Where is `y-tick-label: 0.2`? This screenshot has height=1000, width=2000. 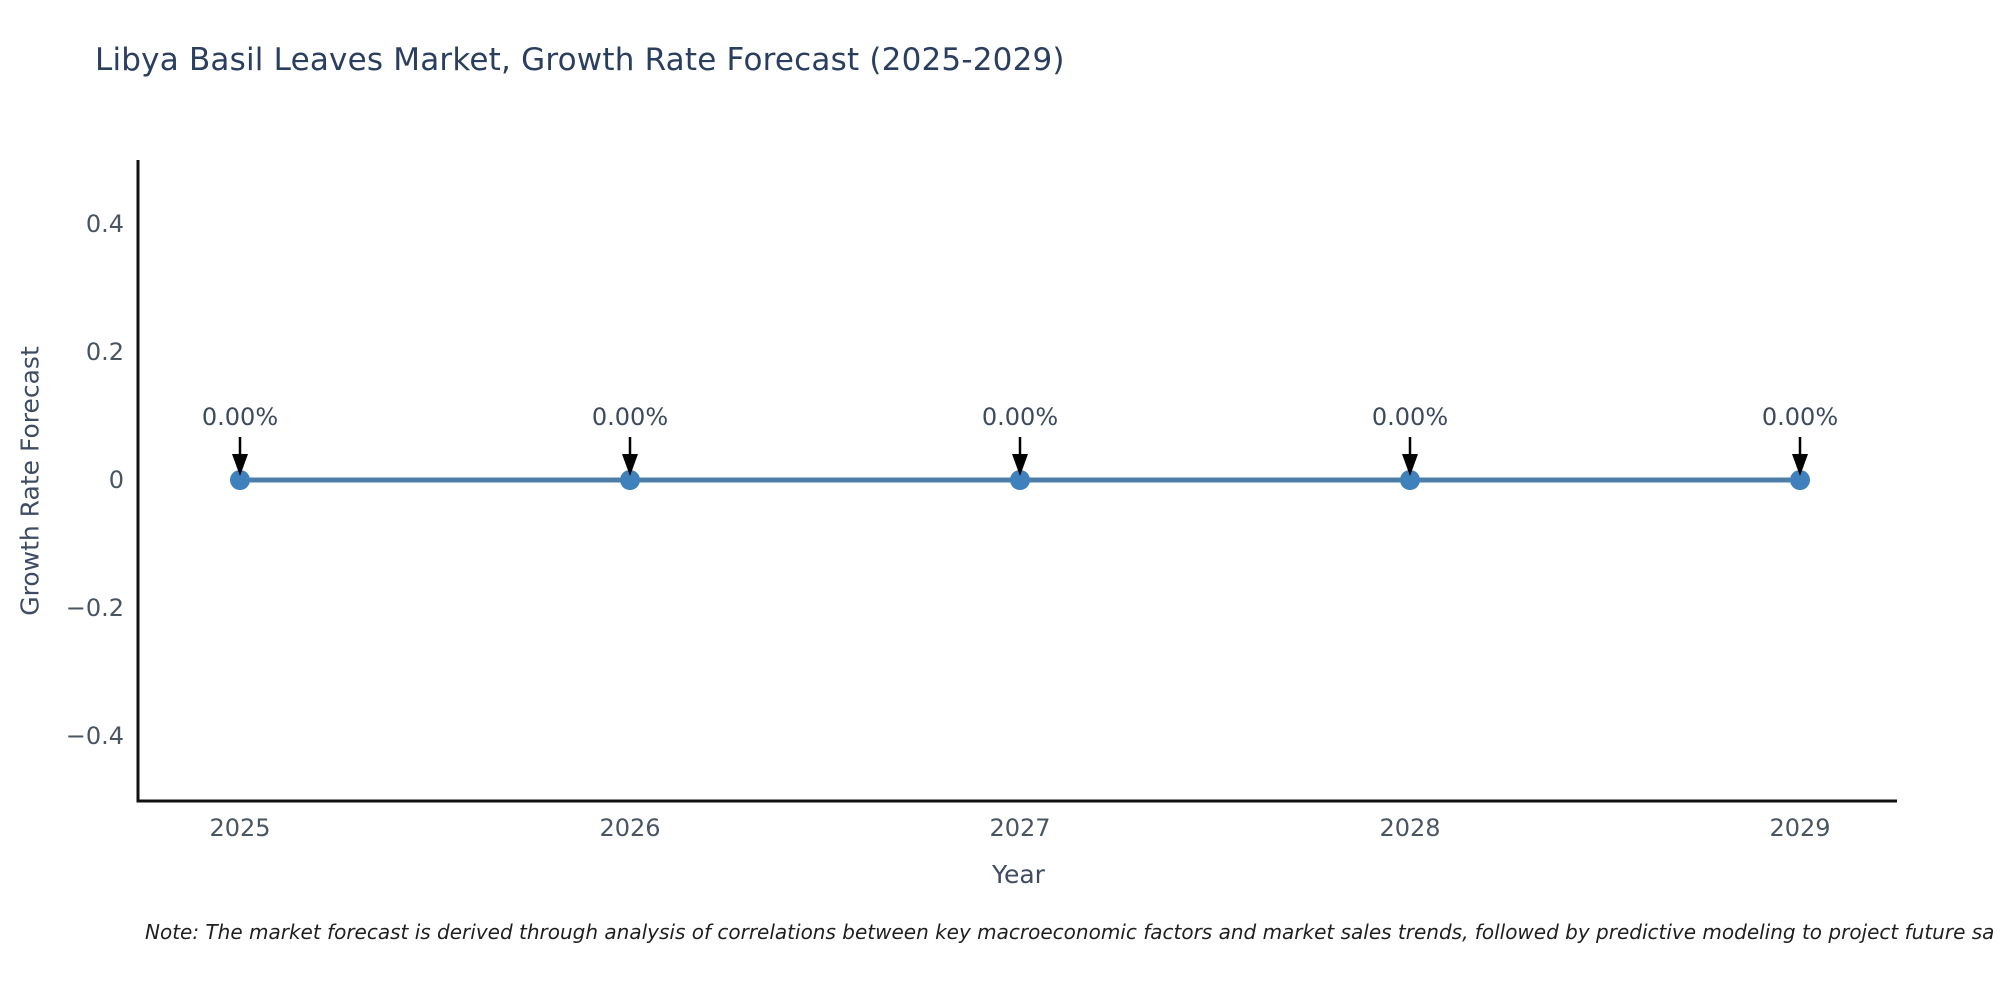
y-tick-label: 0.2 is located at coordinates (104, 352).